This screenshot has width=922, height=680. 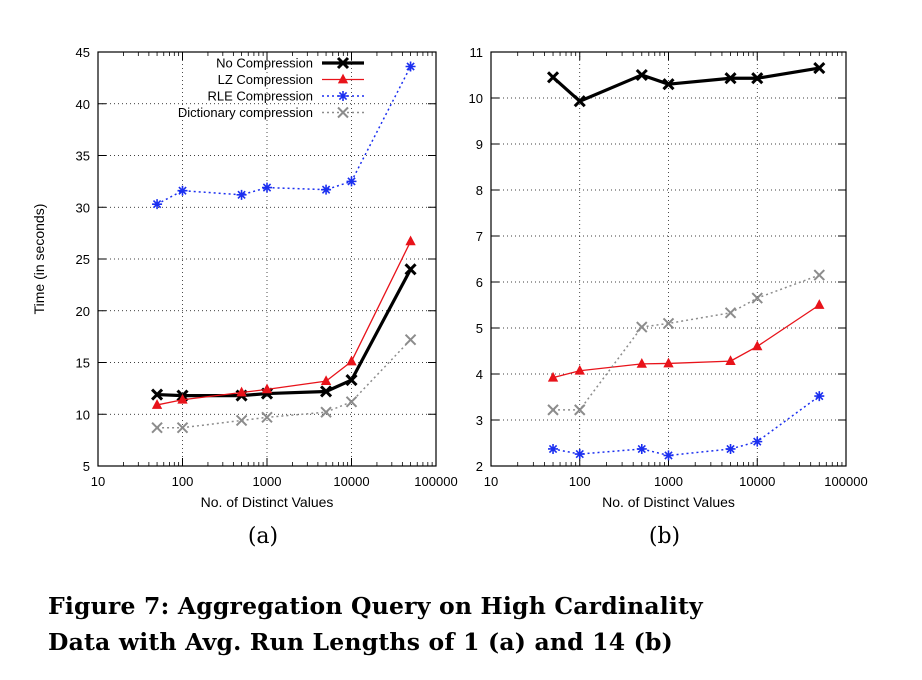 I want to click on y-tick-label-b-10: 10, so click(x=476, y=98).